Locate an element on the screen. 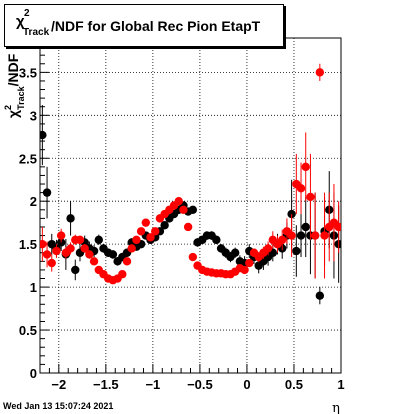 This screenshot has height=414, width=400. y-tick-label: 3.5 is located at coordinates (28, 72).